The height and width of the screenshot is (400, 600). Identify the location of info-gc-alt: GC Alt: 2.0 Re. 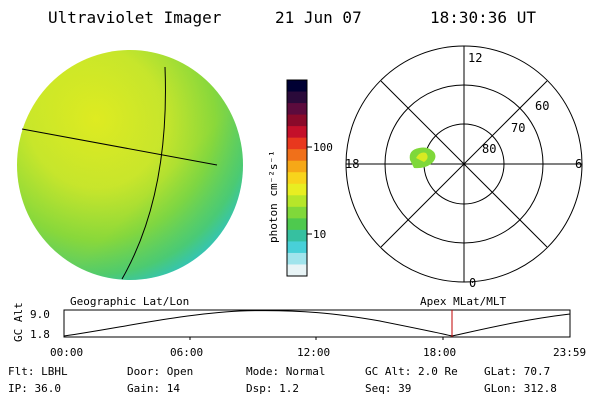
(411, 371).